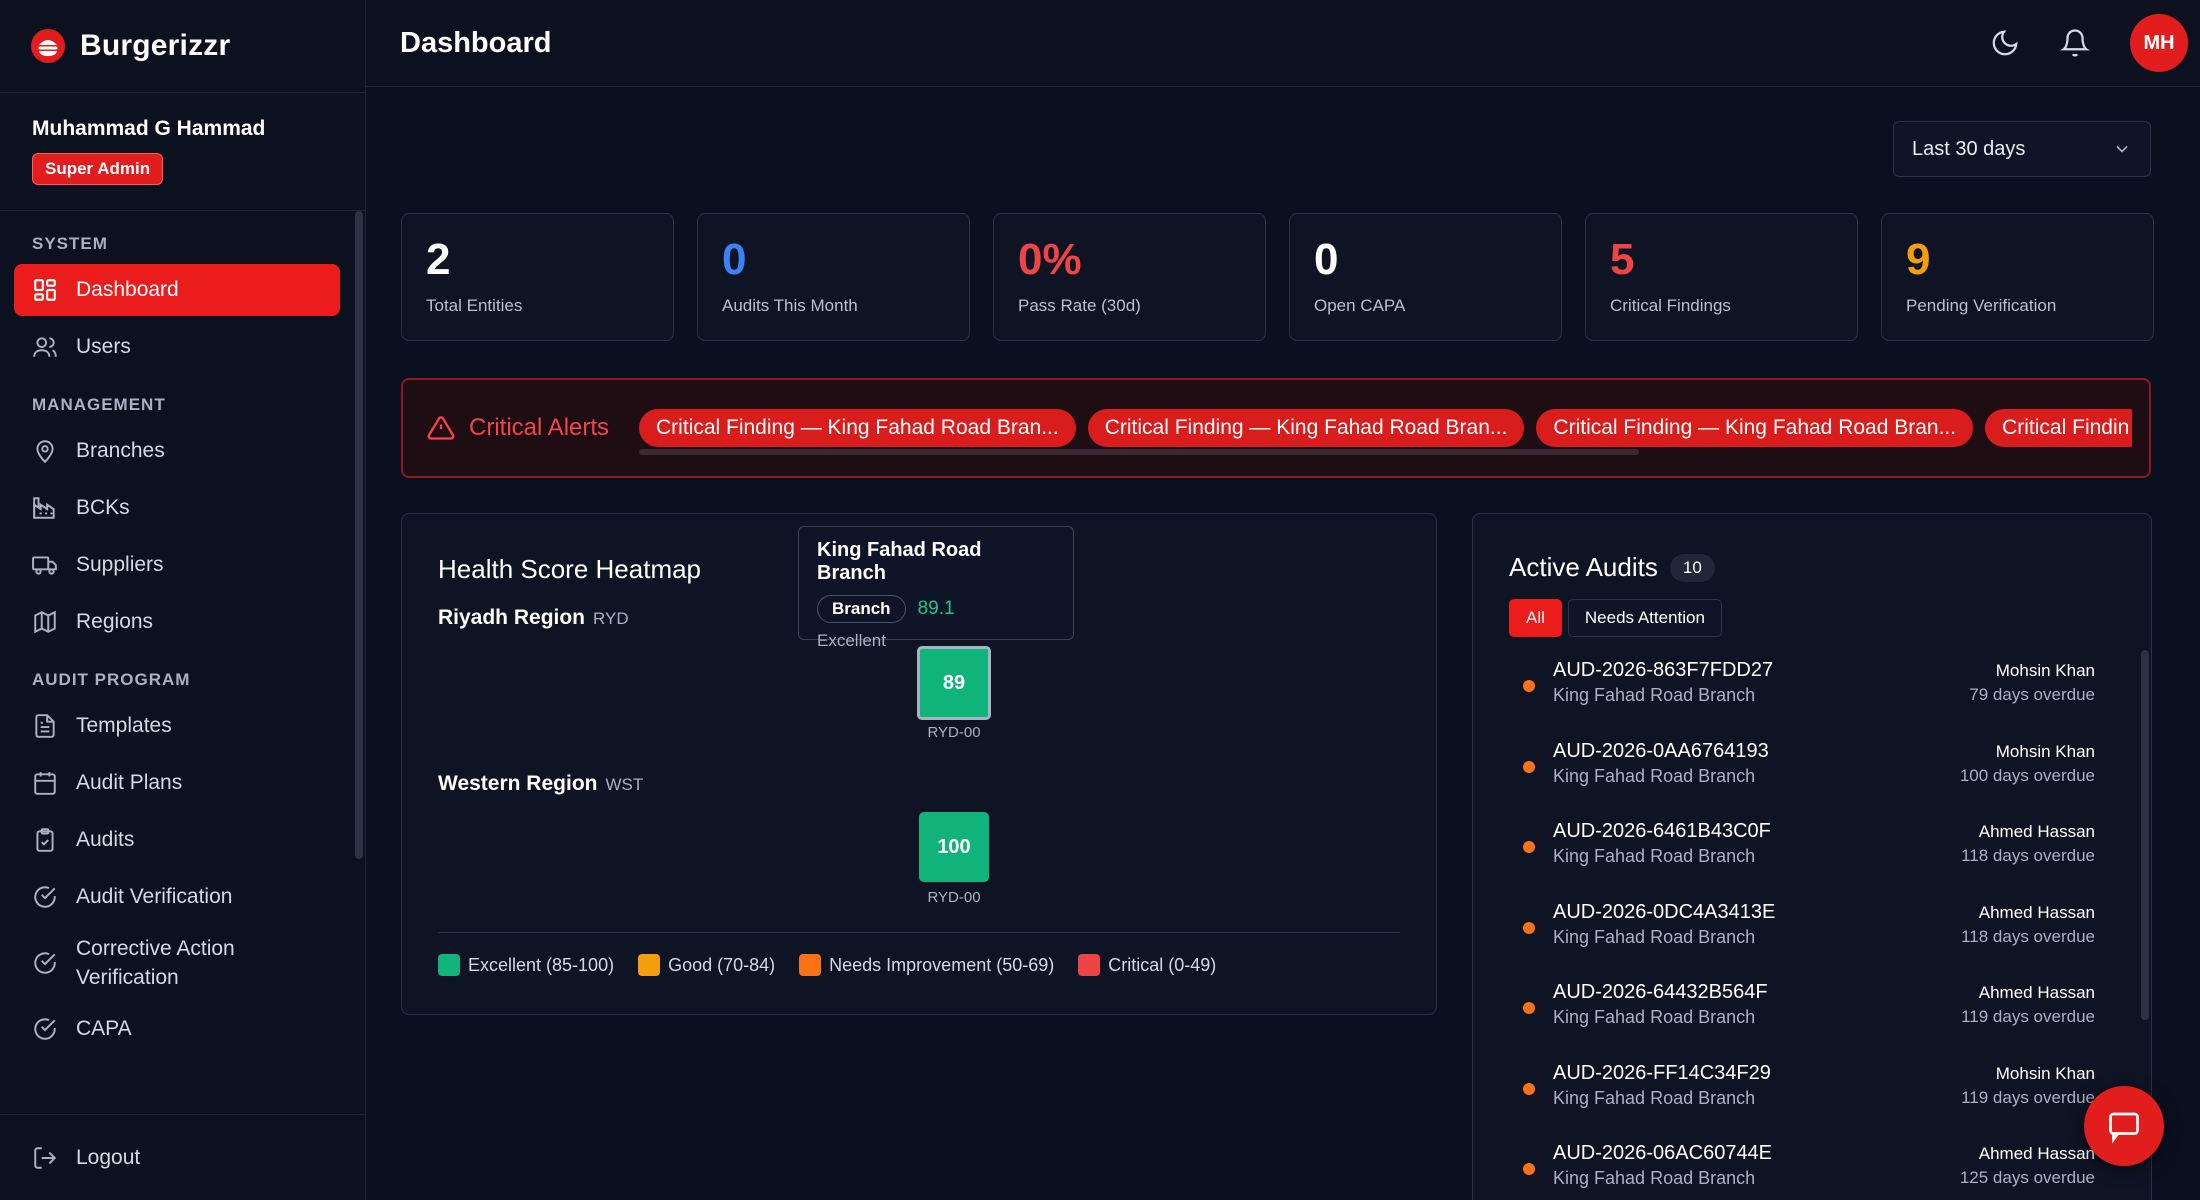 This screenshot has height=1200, width=2200. I want to click on stat-label: Open CAPA, so click(1360, 305).